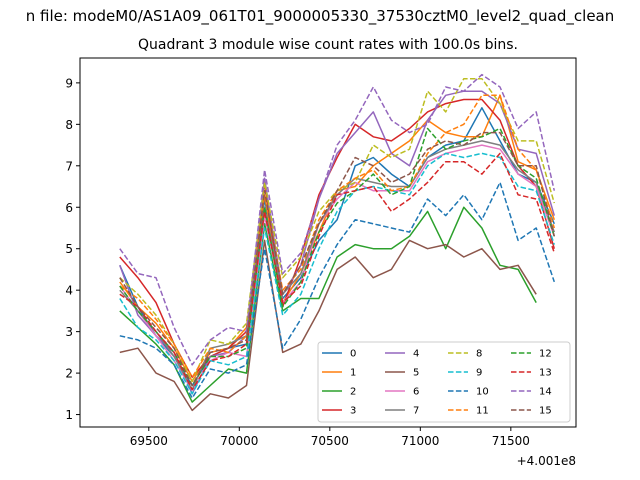 The width and height of the screenshot is (640, 480). What do you see at coordinates (416, 392) in the screenshot?
I see `legend-label-6: 6` at bounding box center [416, 392].